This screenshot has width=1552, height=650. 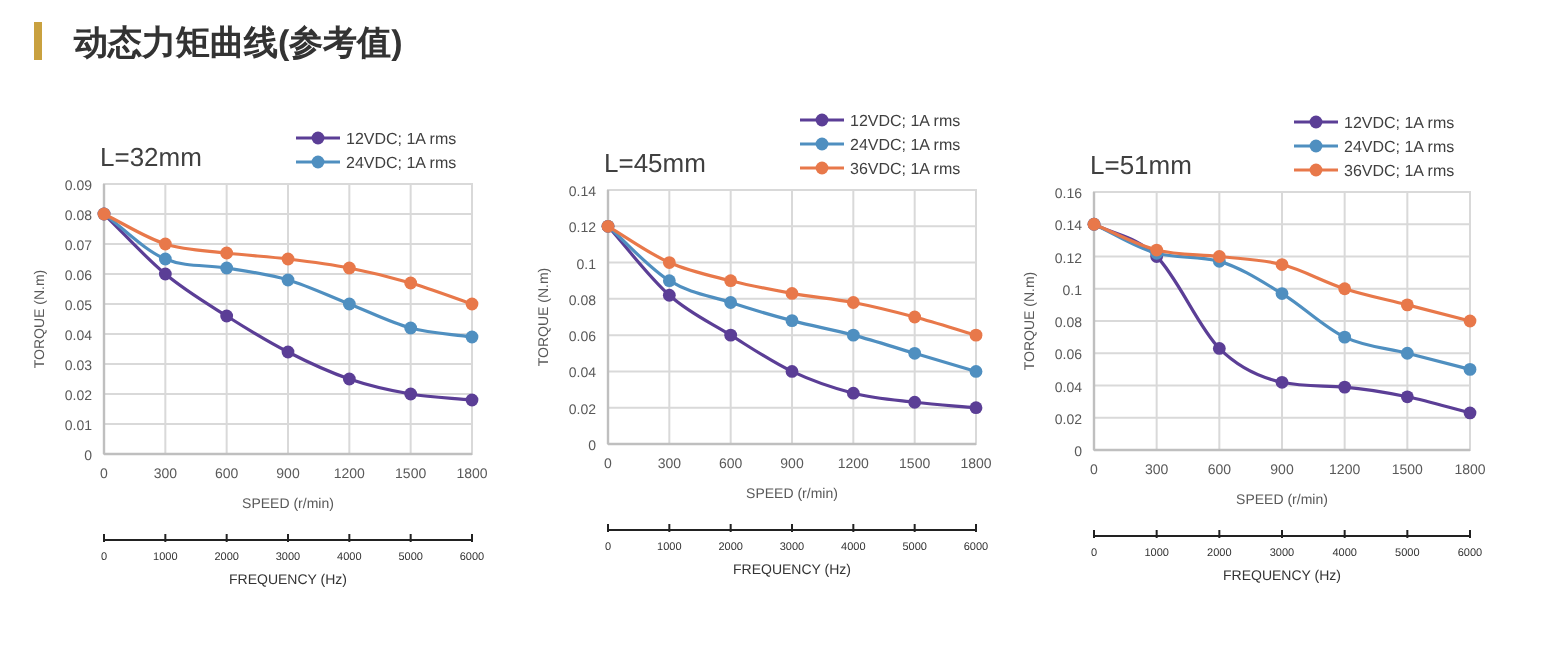 I want to click on chart-title: L=51mm, so click(x=1141, y=165).